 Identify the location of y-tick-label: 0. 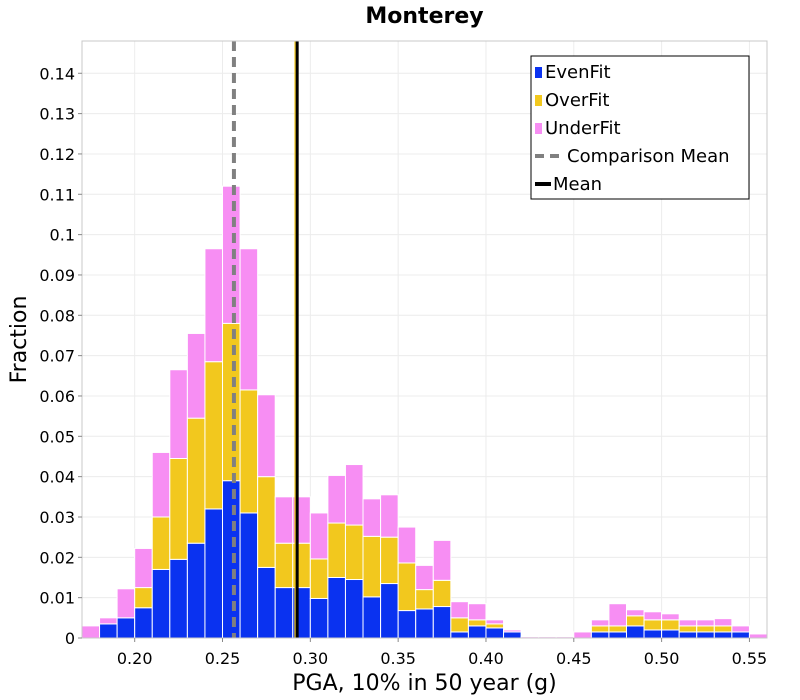
(70, 638).